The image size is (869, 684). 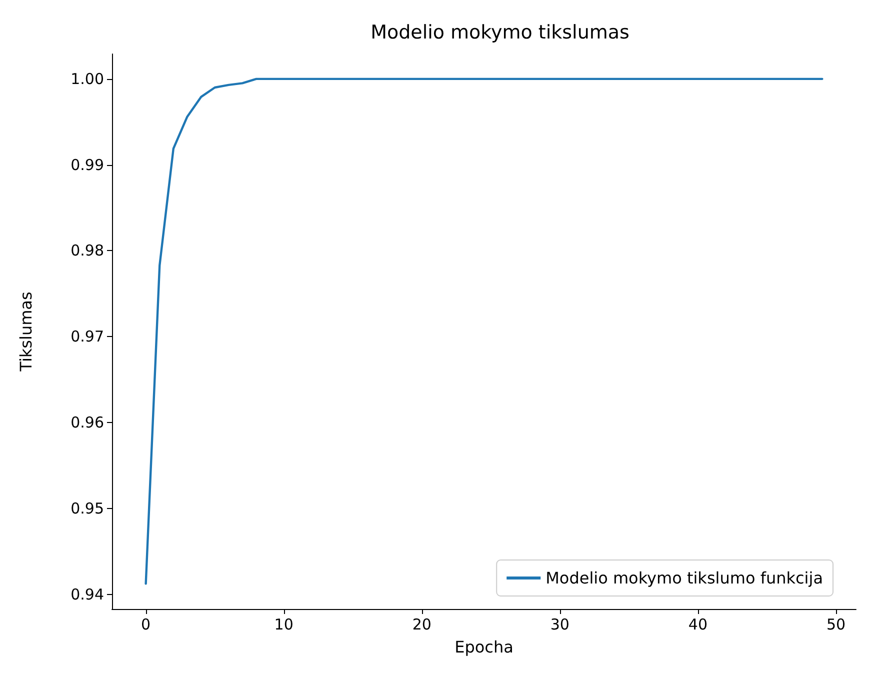 I want to click on y-tick-label: 0.99, so click(x=87, y=165).